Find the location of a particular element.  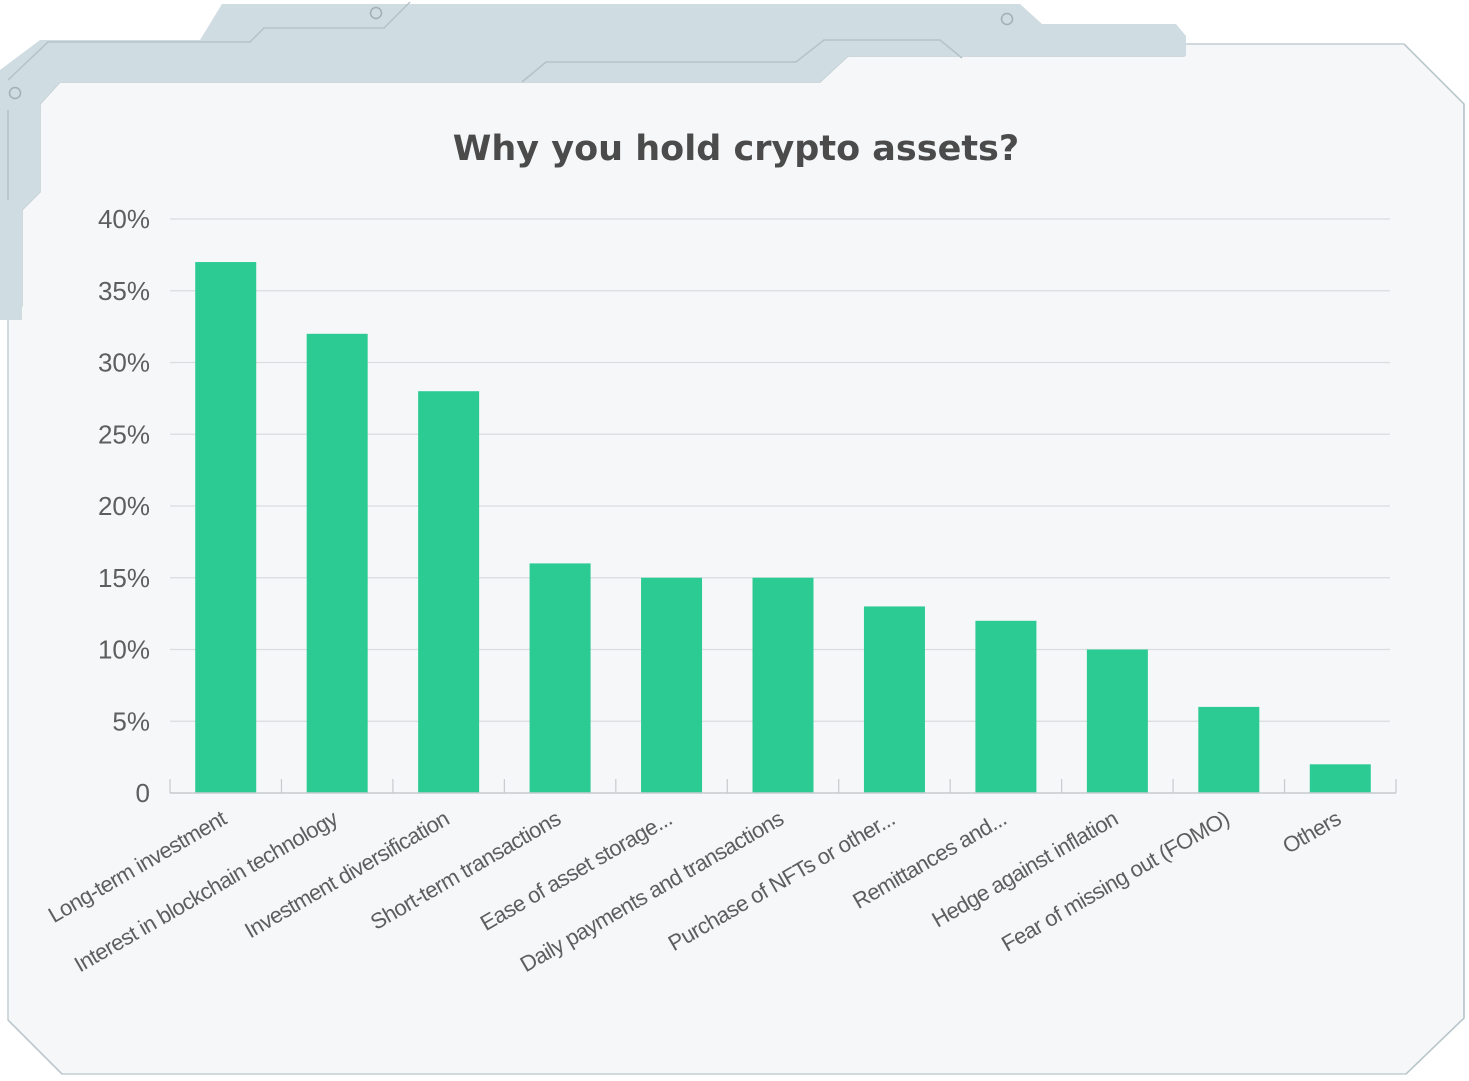

y-tick-label: 20% is located at coordinates (124, 506).